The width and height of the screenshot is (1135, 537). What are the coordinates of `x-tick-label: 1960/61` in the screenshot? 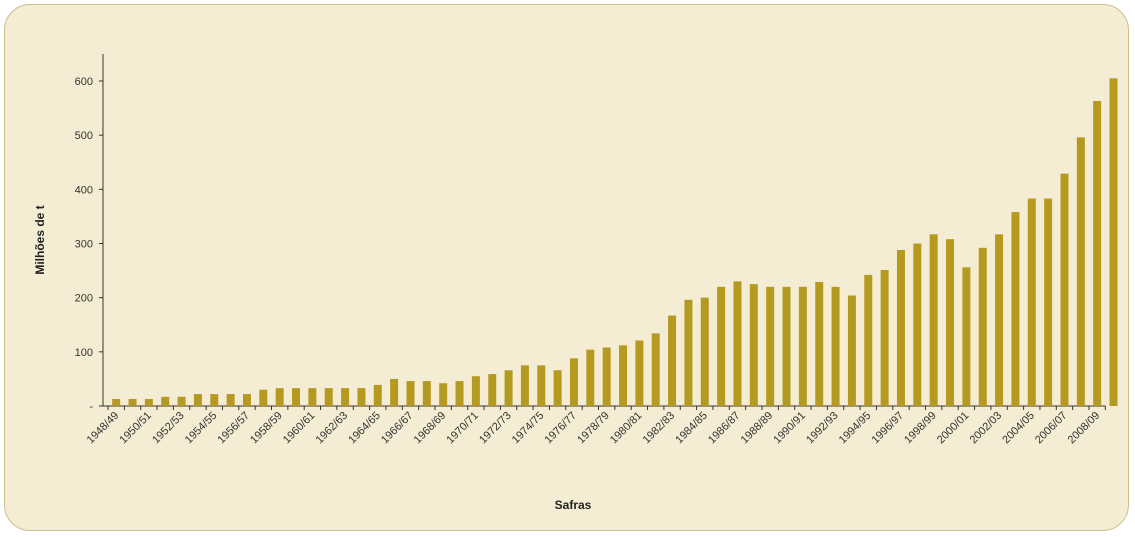 It's located at (299, 428).